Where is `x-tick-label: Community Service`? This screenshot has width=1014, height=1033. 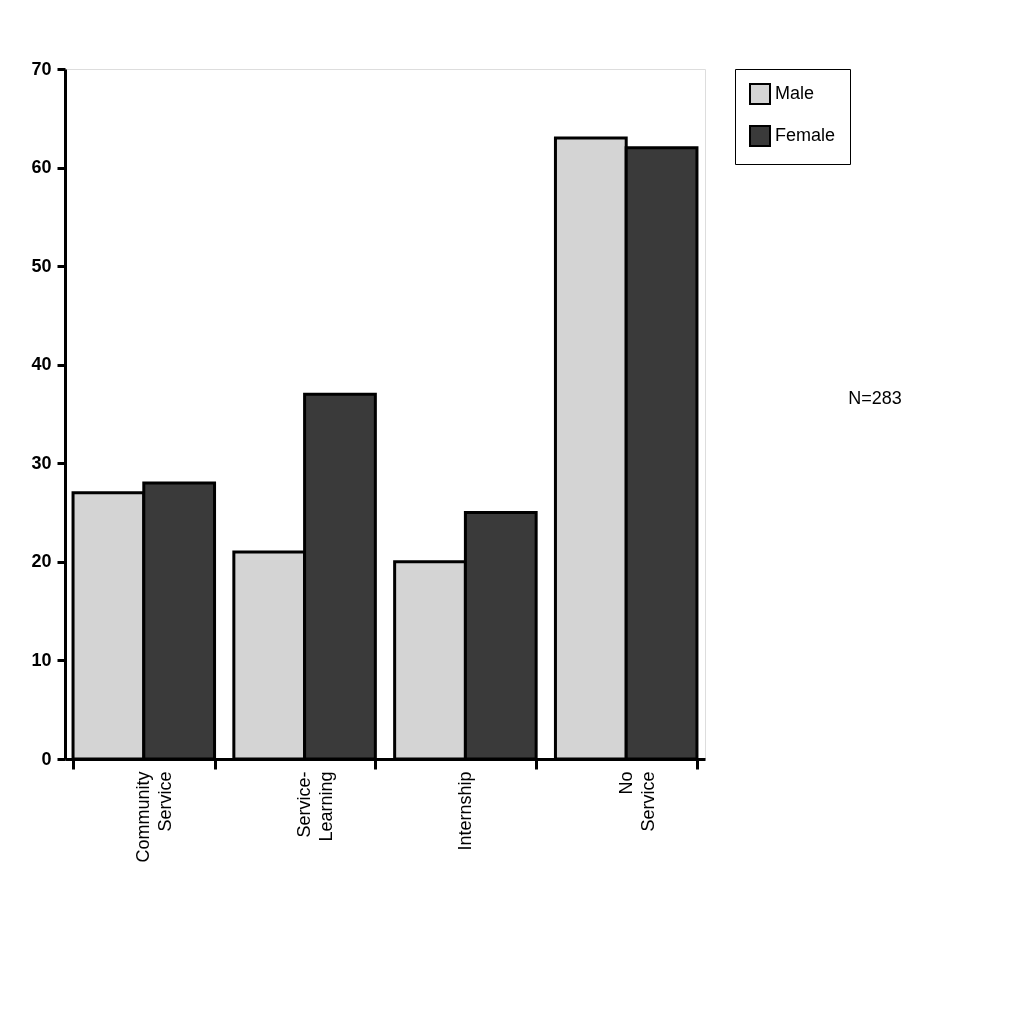
x-tick-label: Community Service is located at coordinates (154, 817).